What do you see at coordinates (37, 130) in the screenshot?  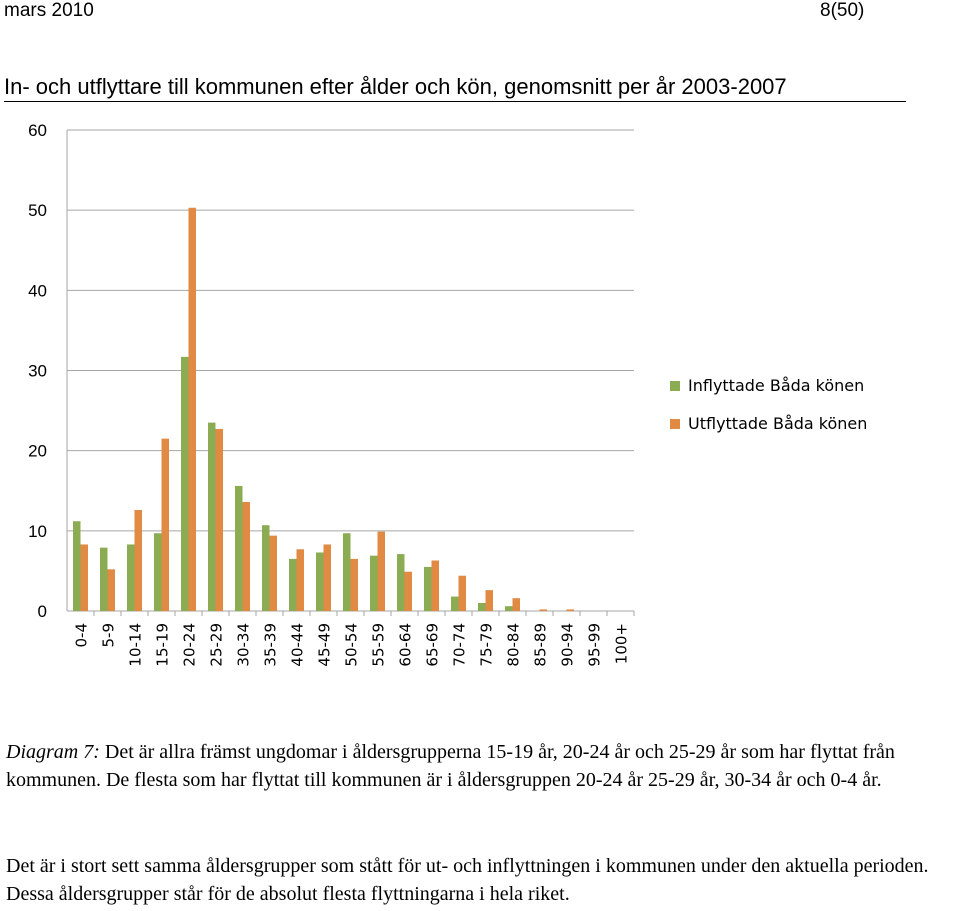 I see `y-tick-label: 60` at bounding box center [37, 130].